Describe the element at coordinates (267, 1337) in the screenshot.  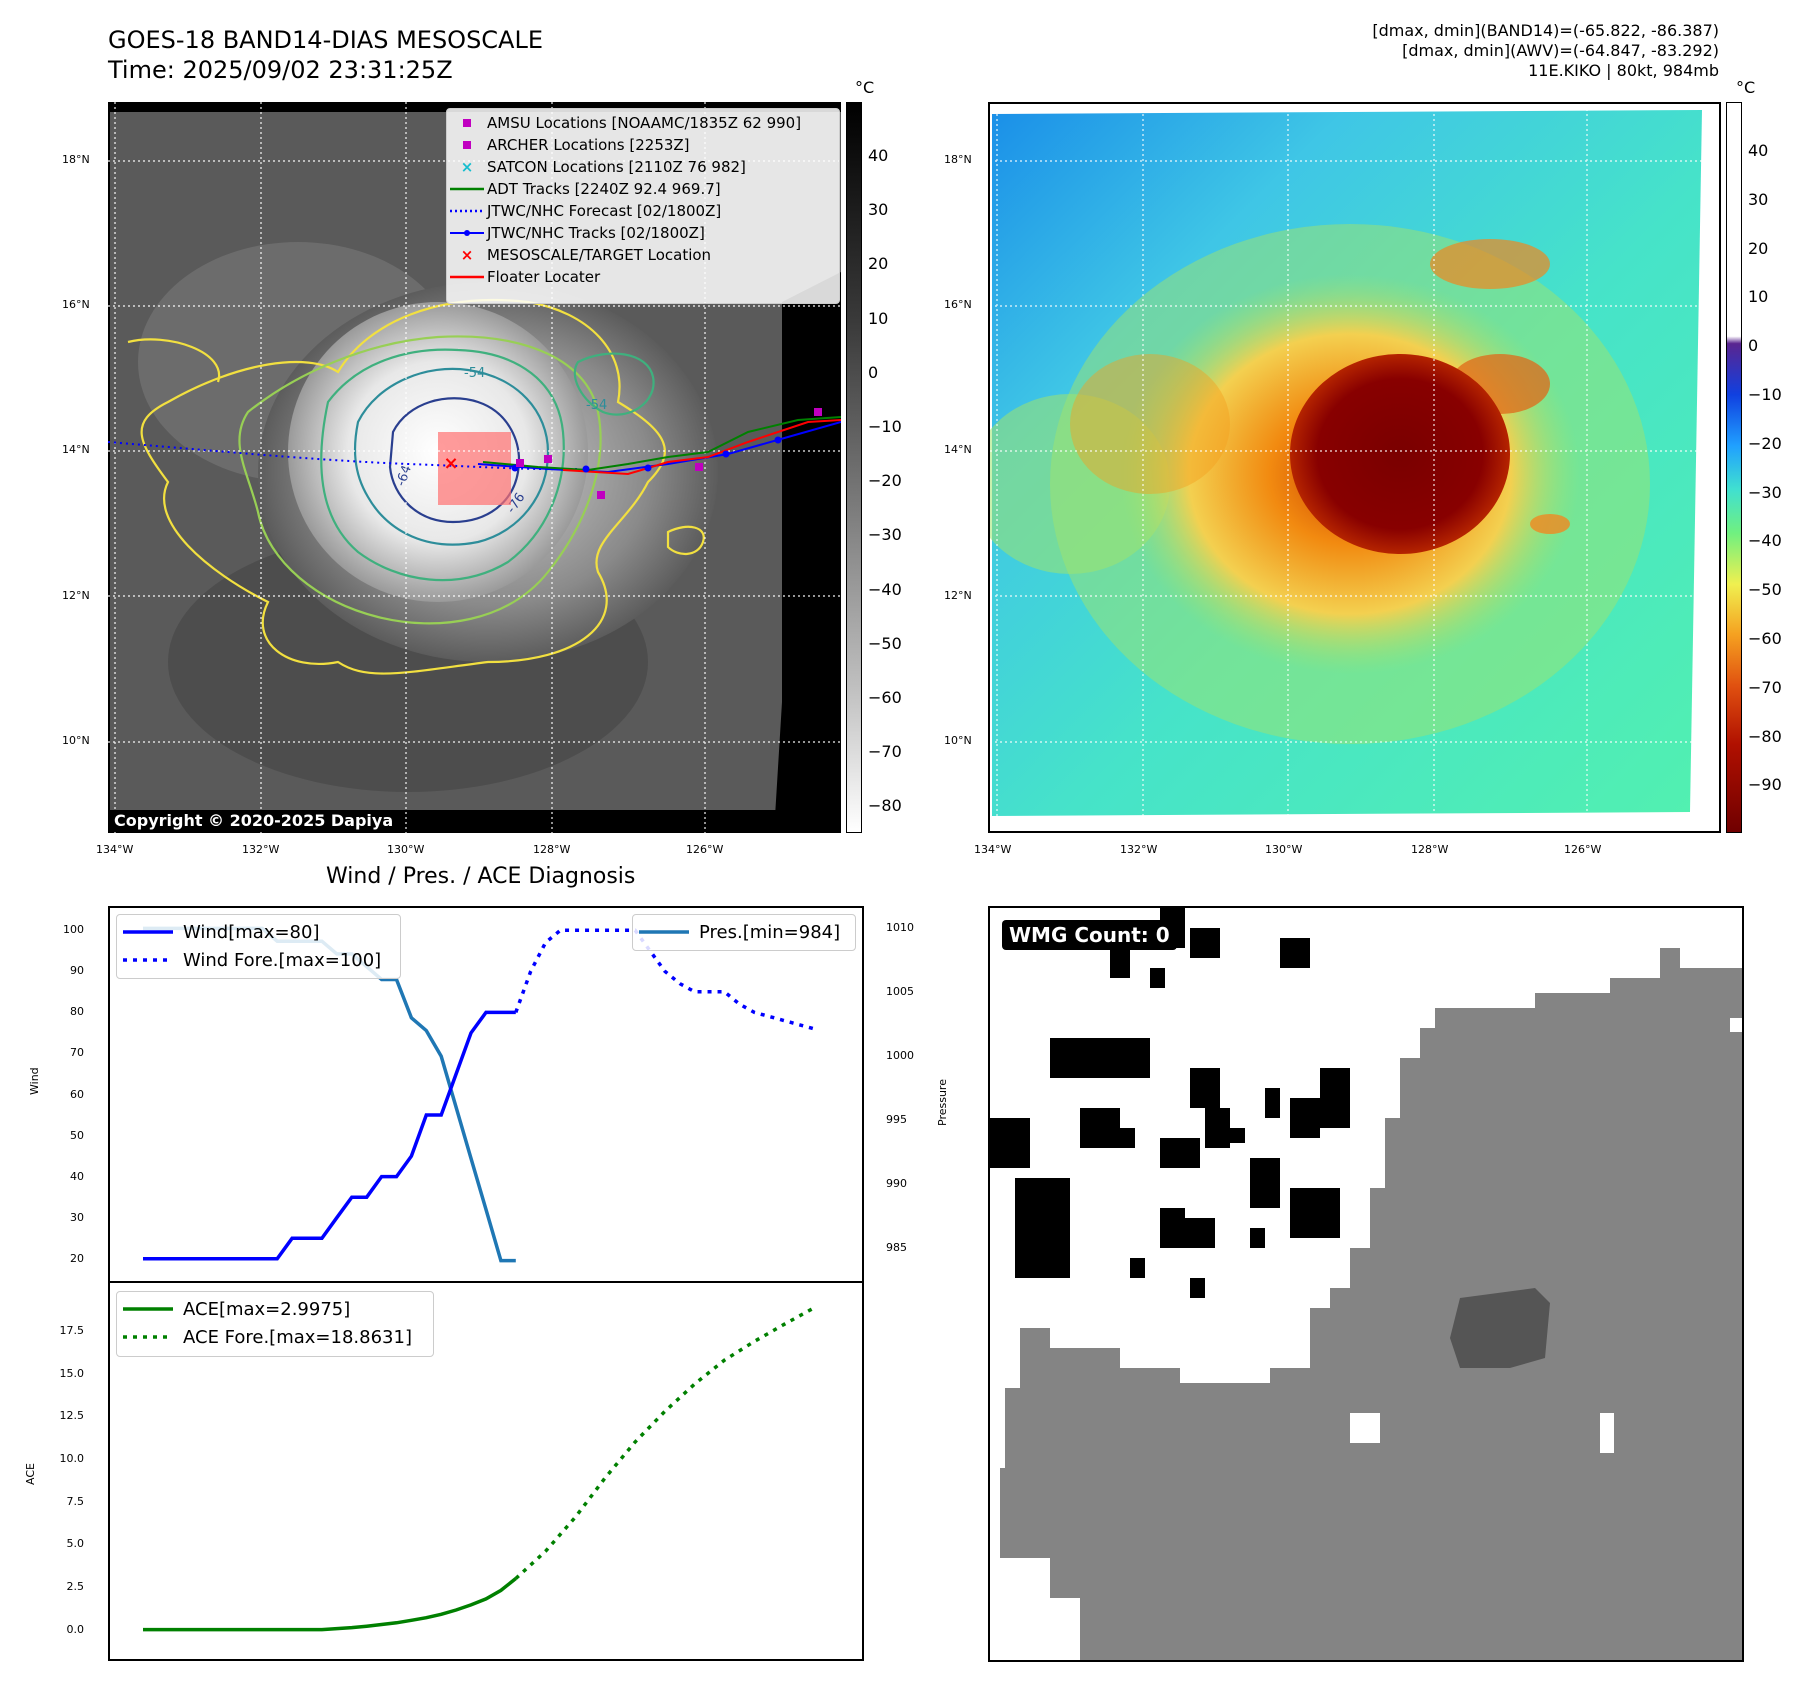
I see `legend-item: ACE Fore.[max=18.8631]` at that location.